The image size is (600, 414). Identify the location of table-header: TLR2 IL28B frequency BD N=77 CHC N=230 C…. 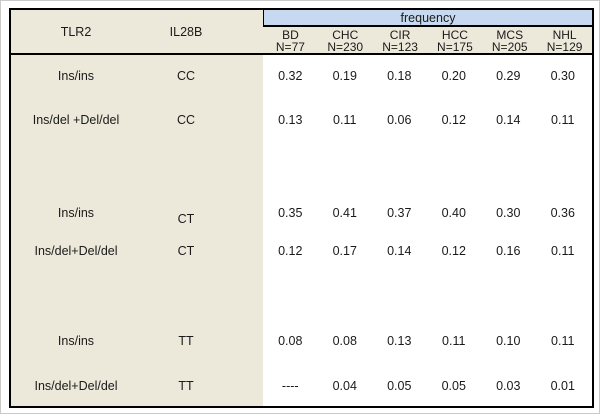
(301, 32).